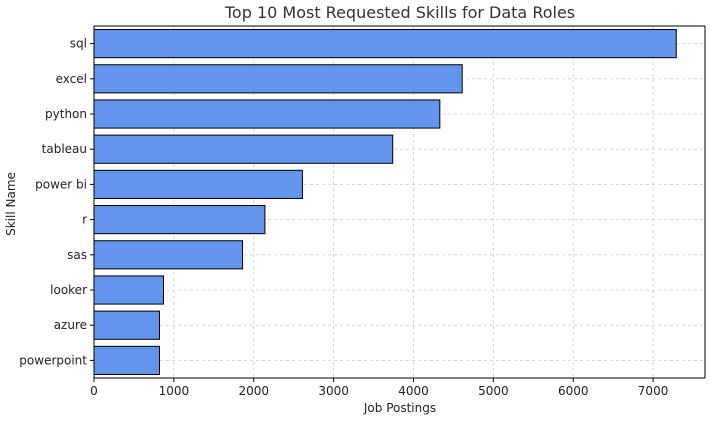 Image resolution: width=711 pixels, height=421 pixels. Describe the element at coordinates (278, 79) in the screenshot. I see `bar-excel` at that location.